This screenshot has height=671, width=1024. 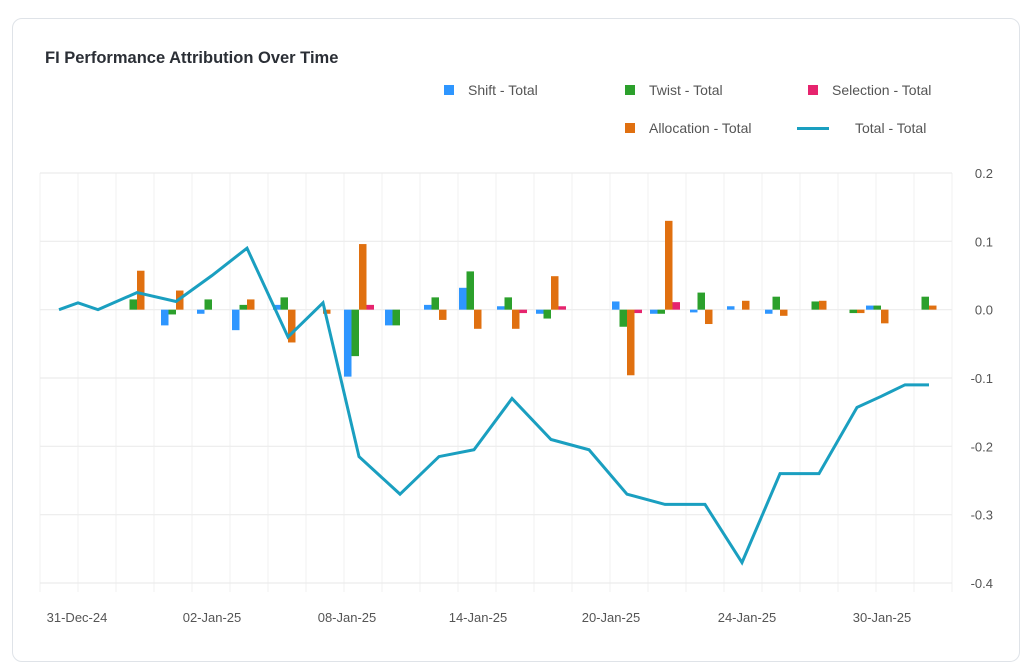 I want to click on x-tick-label: 30-Jan-25, so click(x=882, y=617).